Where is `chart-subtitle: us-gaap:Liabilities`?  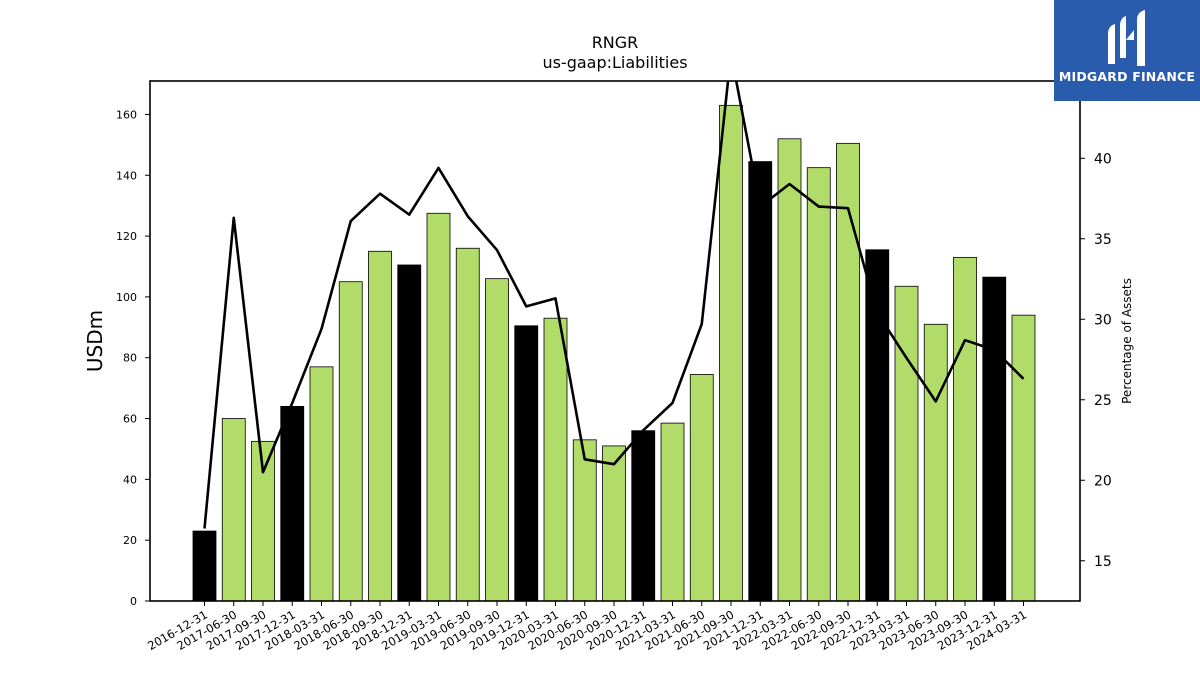
chart-subtitle: us-gaap:Liabilities is located at coordinates (614, 62).